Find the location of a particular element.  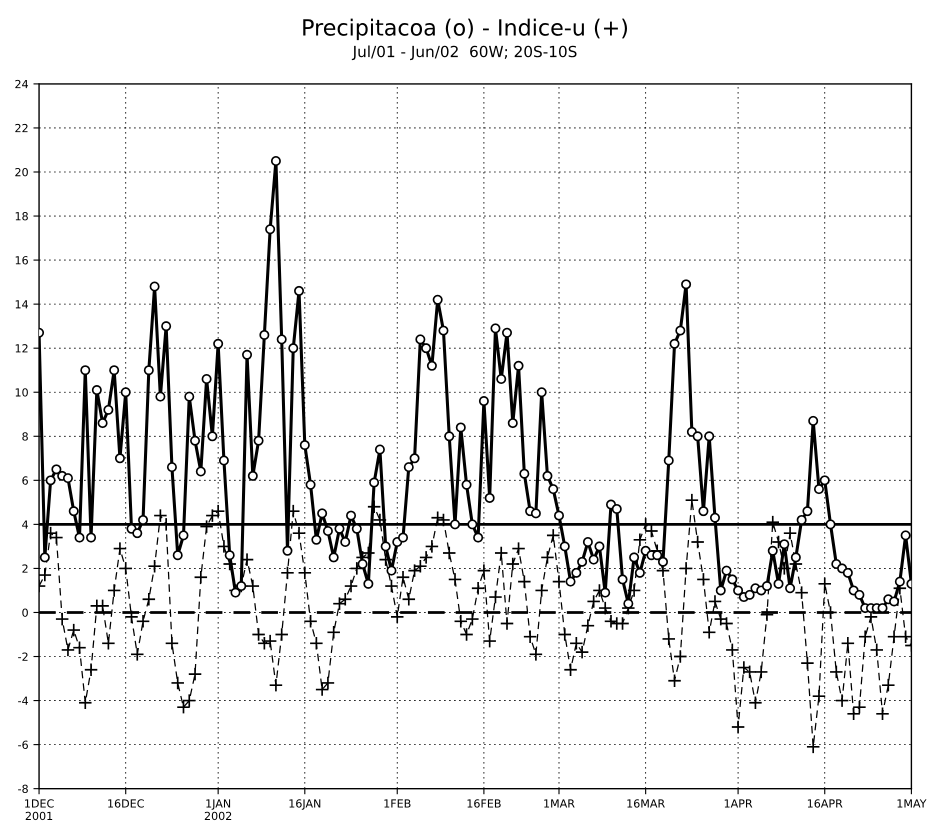

x-tick-label: 1DEC 2001 is located at coordinates (39, 809).